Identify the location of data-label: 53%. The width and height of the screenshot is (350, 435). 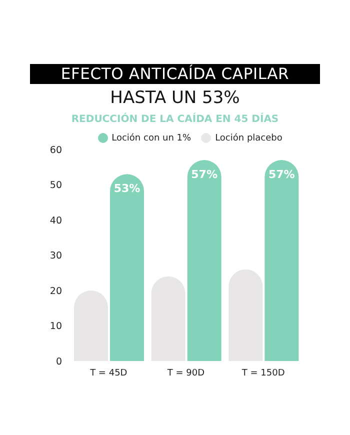
(127, 188).